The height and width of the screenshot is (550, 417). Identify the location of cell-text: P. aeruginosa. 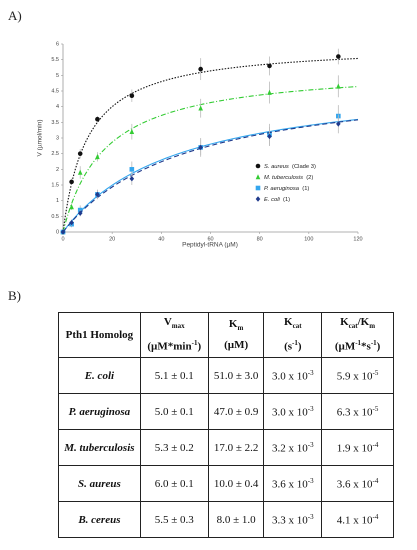
(99, 411).